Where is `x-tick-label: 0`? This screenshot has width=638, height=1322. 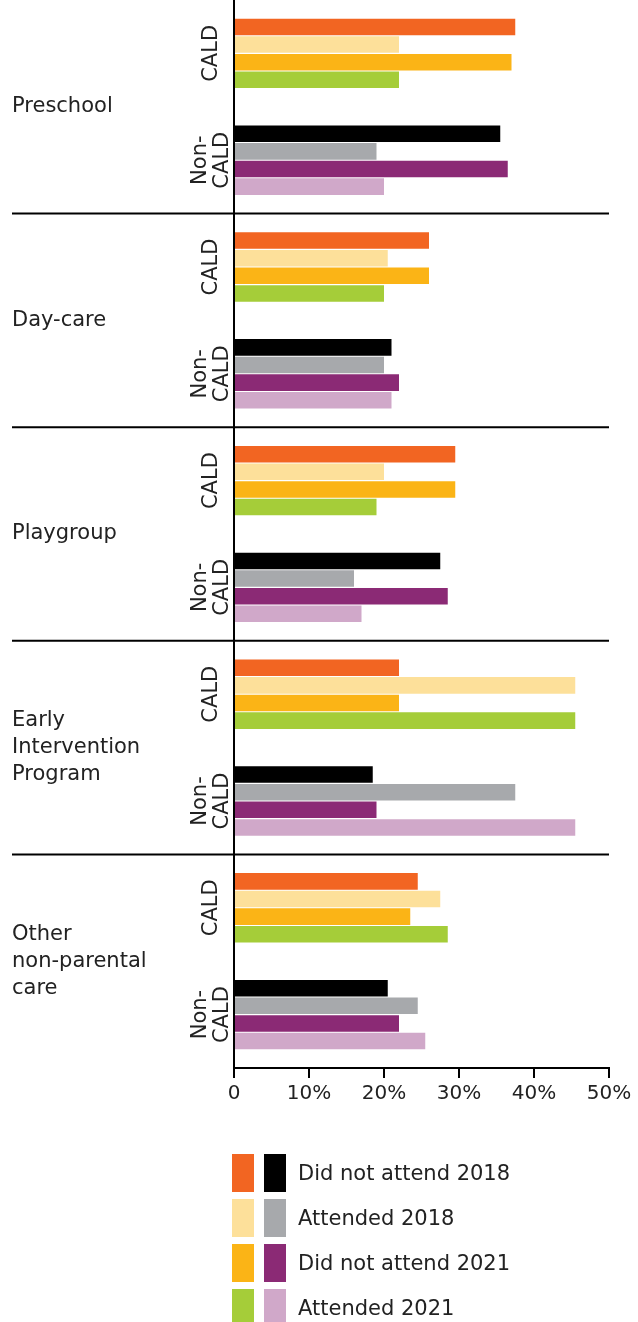
x-tick-label: 0 is located at coordinates (234, 1092).